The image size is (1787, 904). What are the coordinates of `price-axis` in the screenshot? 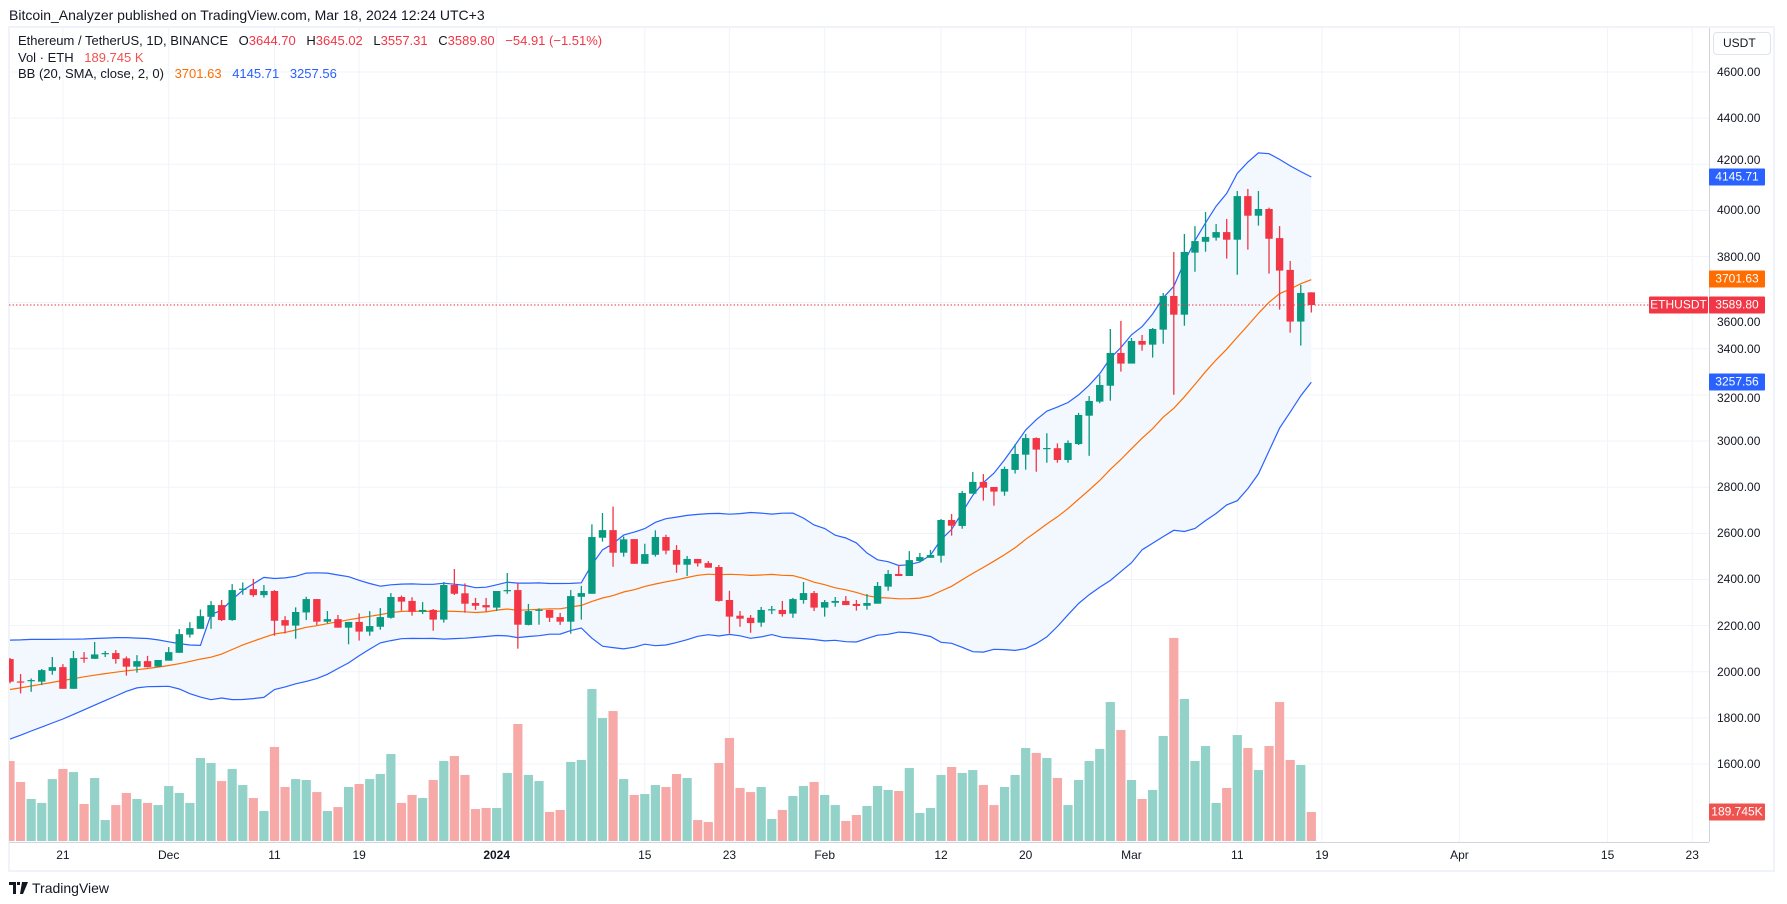 It's located at (1742, 435).